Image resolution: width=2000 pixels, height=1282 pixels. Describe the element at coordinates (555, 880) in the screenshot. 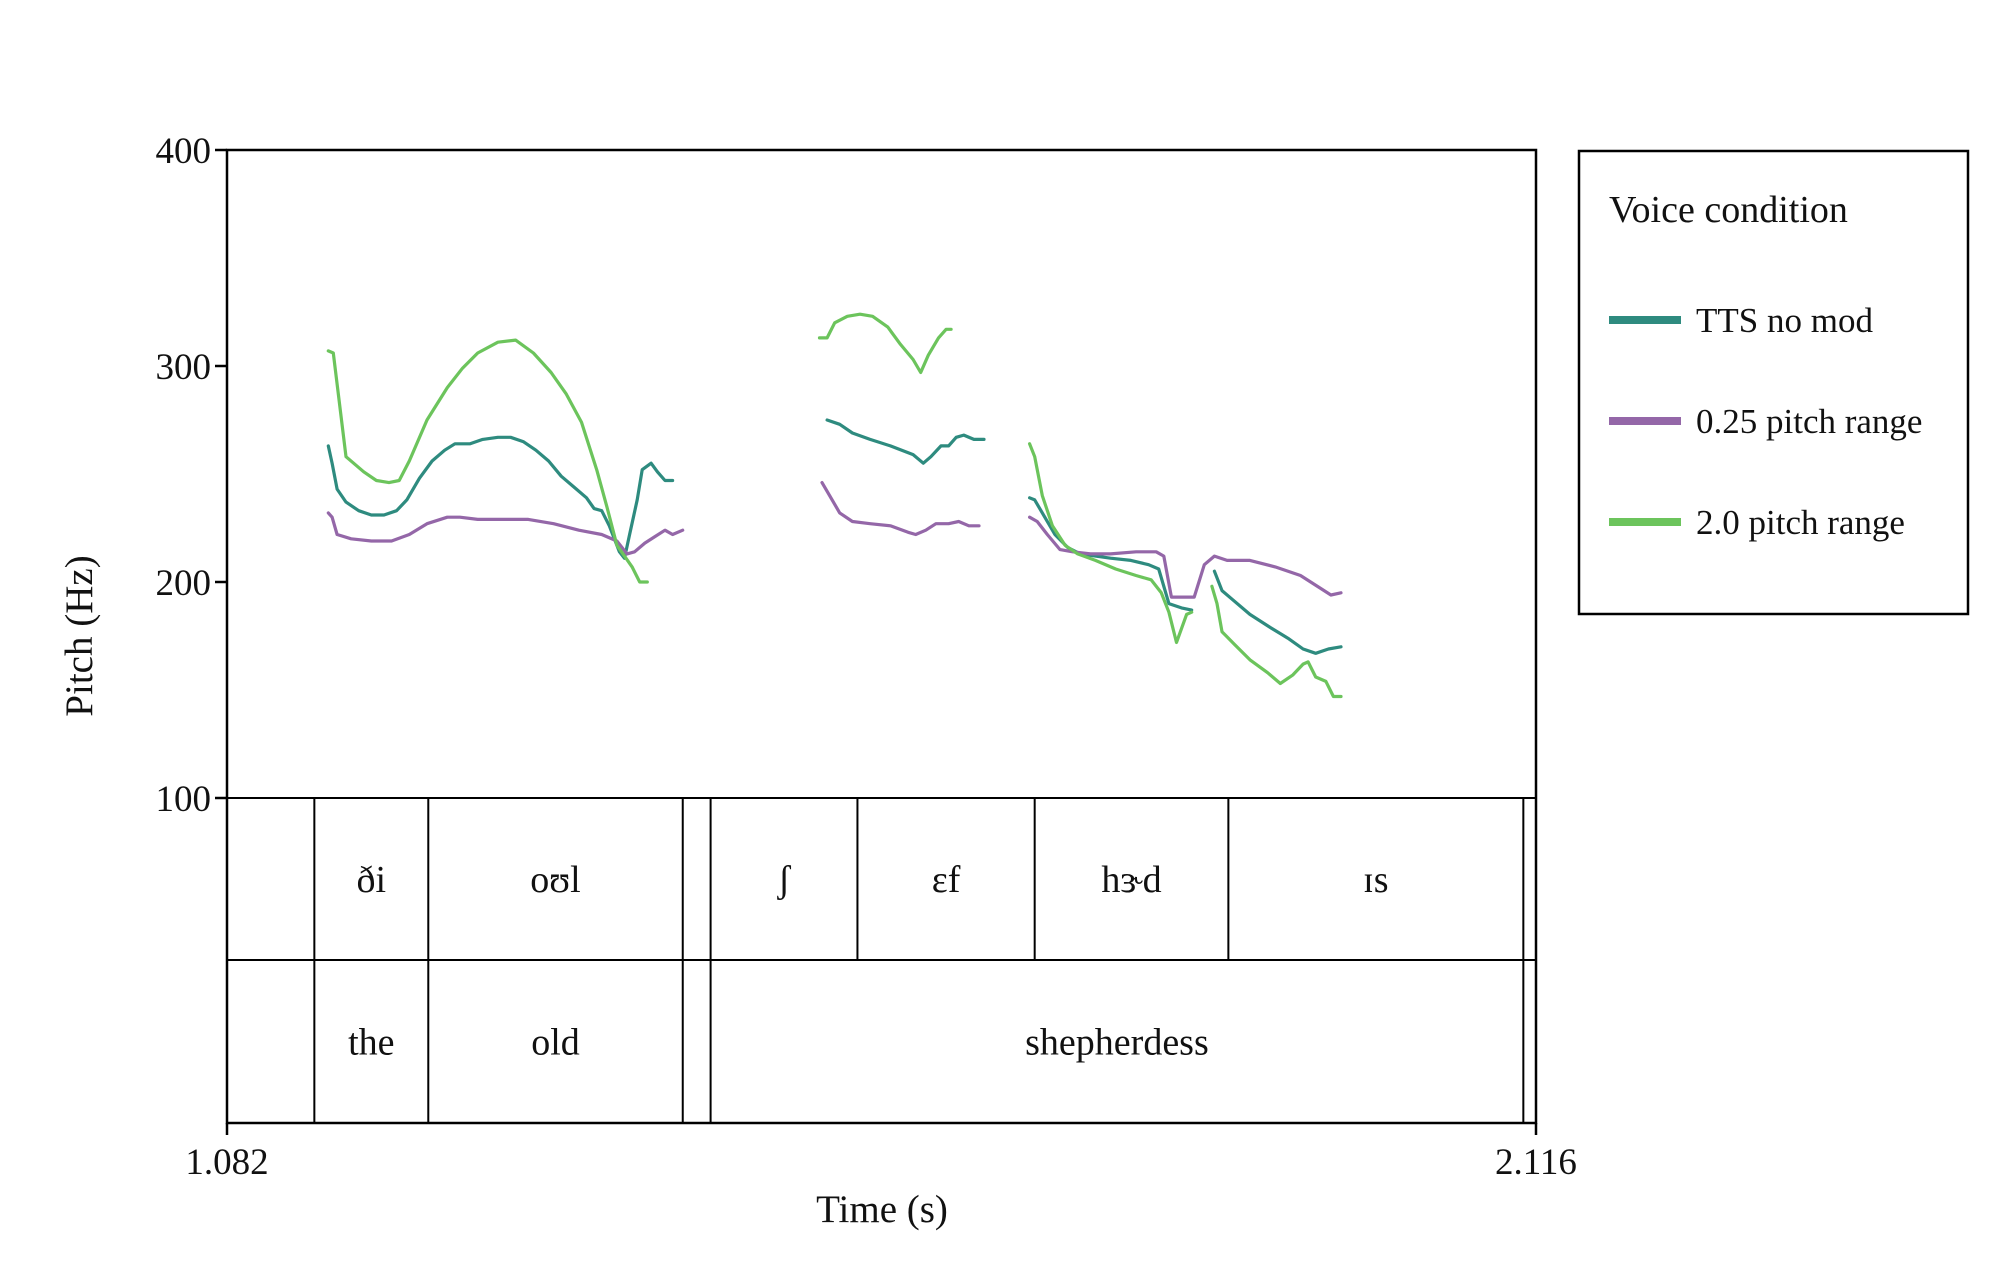

I see `tier-1-label: oʊl` at that location.